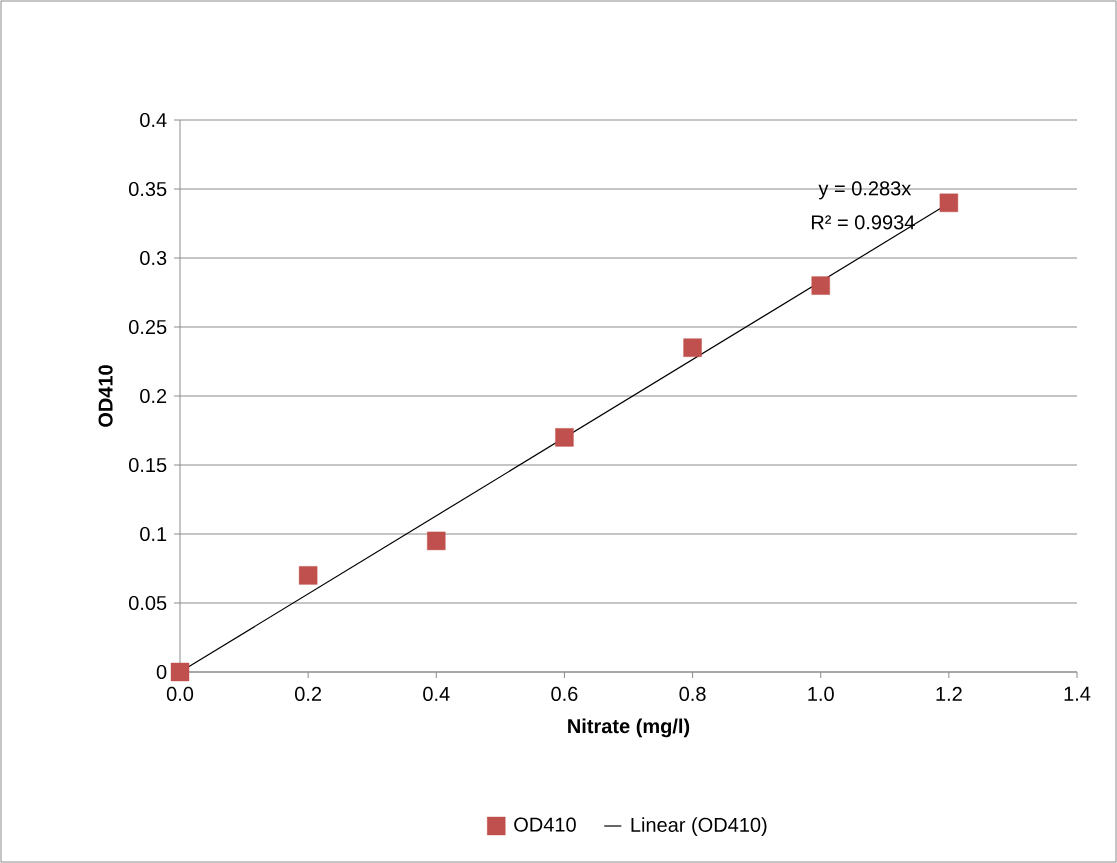 Image resolution: width=1117 pixels, height=863 pixels. I want to click on y-tick-label: 0.2, so click(153, 396).